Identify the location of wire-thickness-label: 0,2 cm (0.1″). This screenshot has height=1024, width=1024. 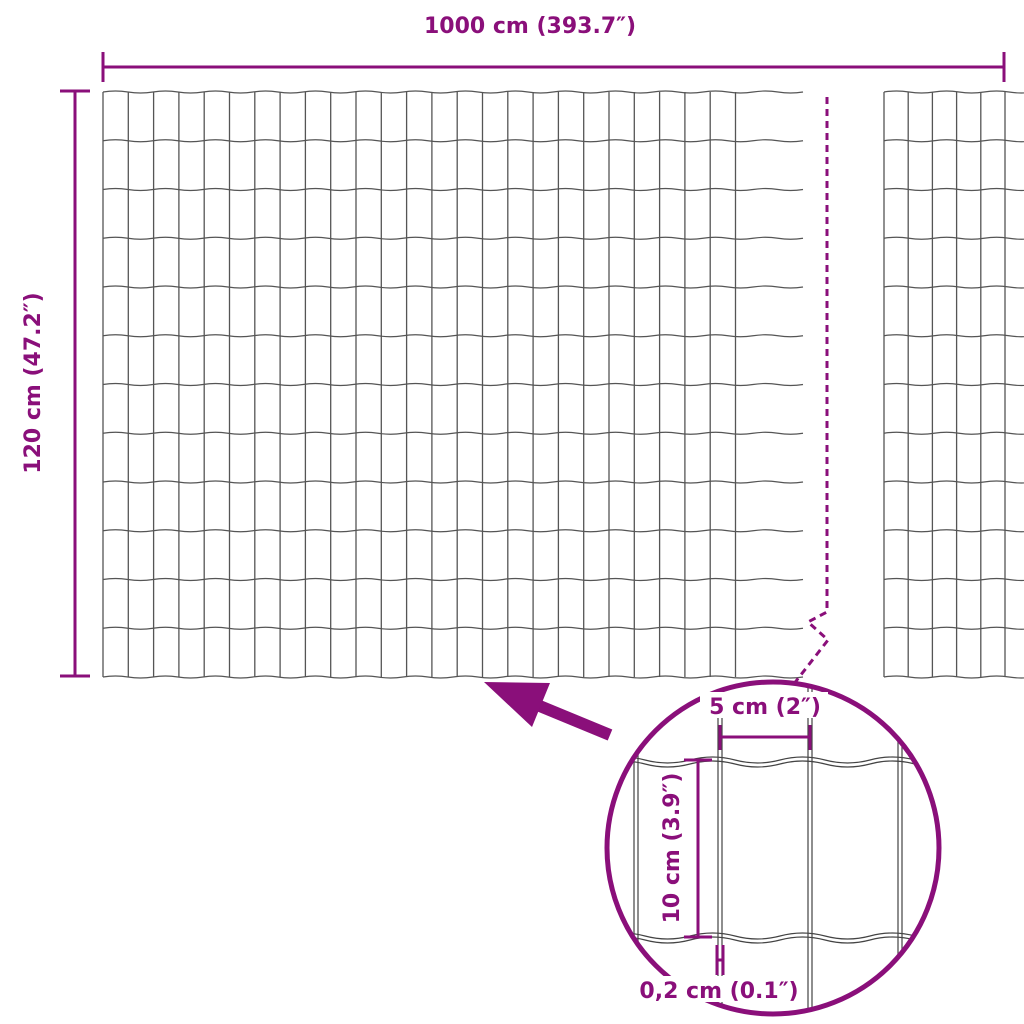
(718, 991).